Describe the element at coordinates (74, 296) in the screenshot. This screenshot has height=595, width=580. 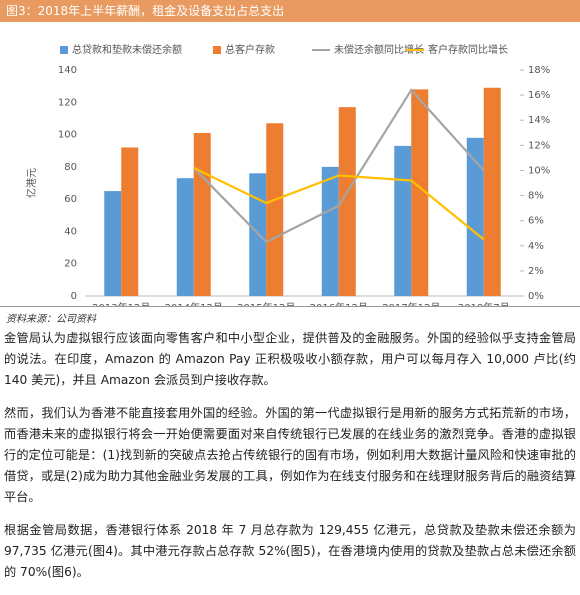
I see `y-tick-label: 0` at that location.